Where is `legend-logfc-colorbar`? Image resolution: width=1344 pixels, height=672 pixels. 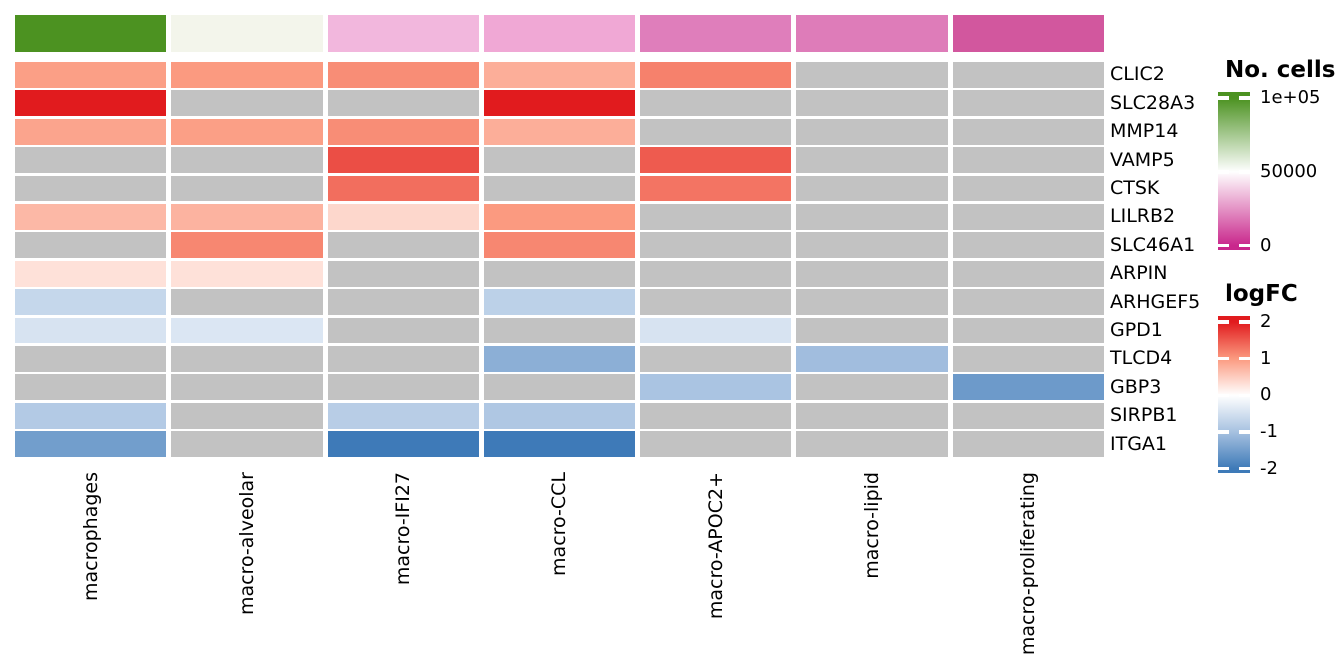
legend-logfc-colorbar is located at coordinates (1234, 394).